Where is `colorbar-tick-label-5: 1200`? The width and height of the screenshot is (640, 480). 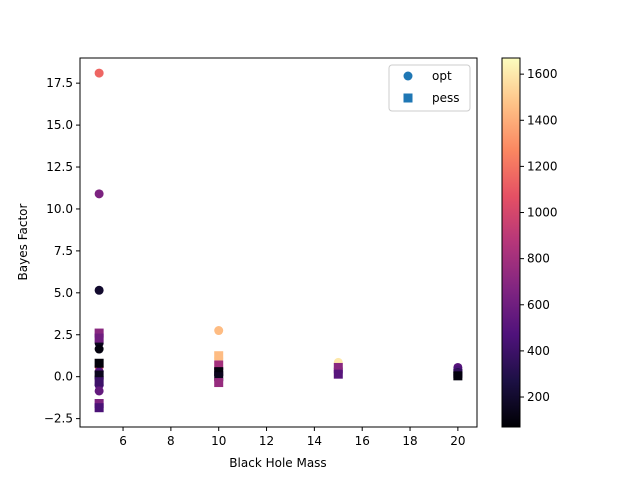 colorbar-tick-label-5: 1200 is located at coordinates (542, 166).